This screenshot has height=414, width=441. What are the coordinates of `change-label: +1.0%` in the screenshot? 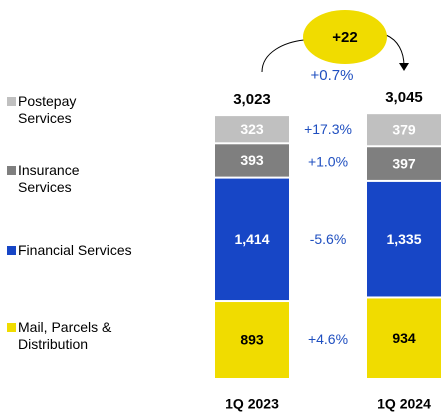 It's located at (328, 162).